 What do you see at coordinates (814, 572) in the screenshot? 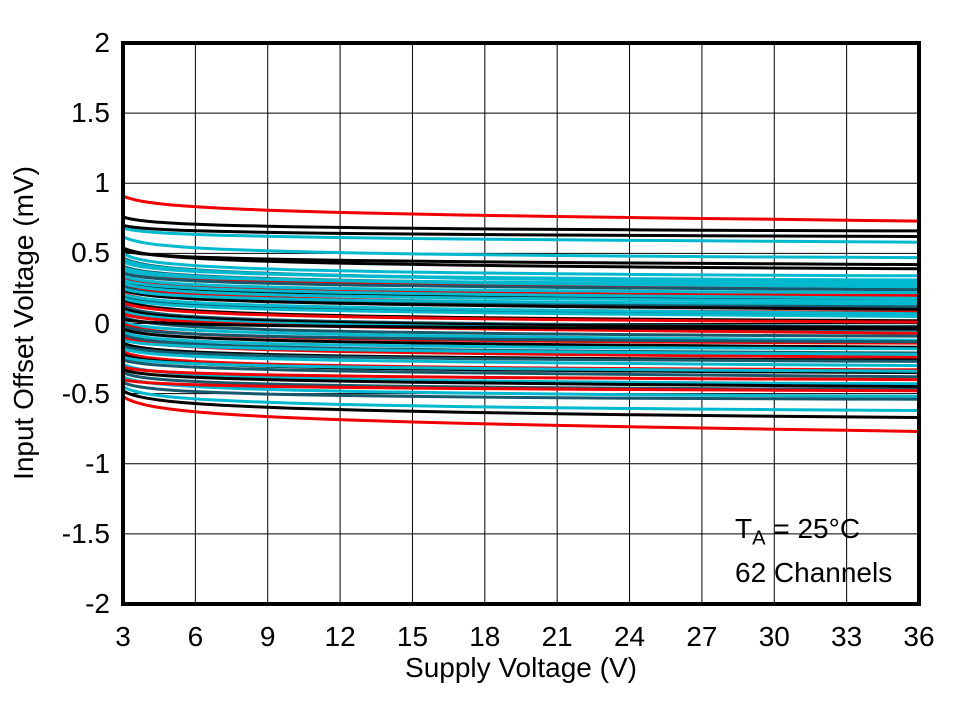
I see `annotation-line-channels: 62 Channels` at bounding box center [814, 572].